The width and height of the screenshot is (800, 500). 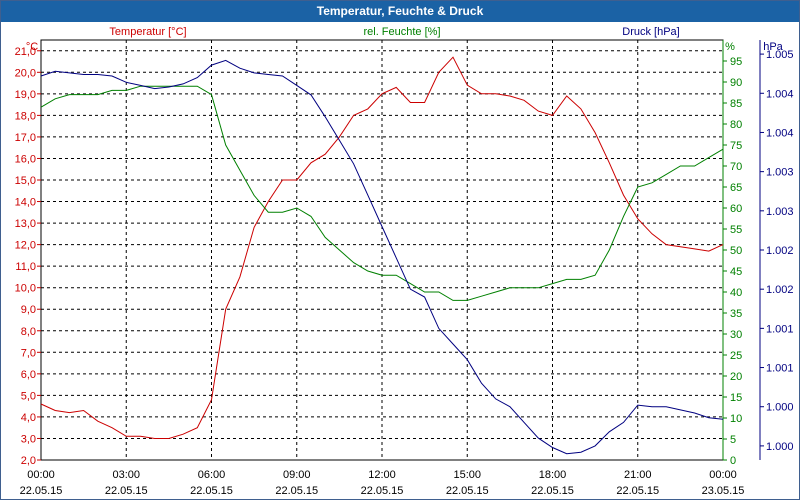 I want to click on x-tick-label-time: 18:00, so click(x=553, y=475).